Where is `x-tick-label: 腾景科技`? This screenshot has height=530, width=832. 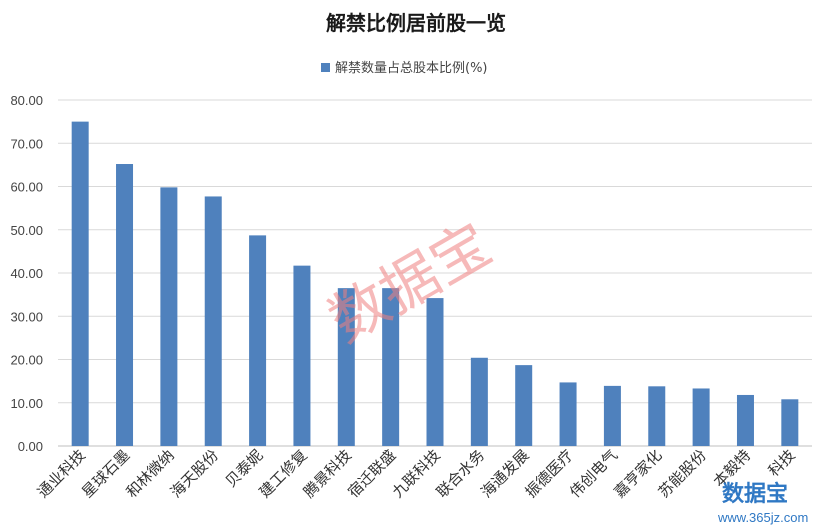 x-tick-label: 腾景科技 is located at coordinates (327, 473).